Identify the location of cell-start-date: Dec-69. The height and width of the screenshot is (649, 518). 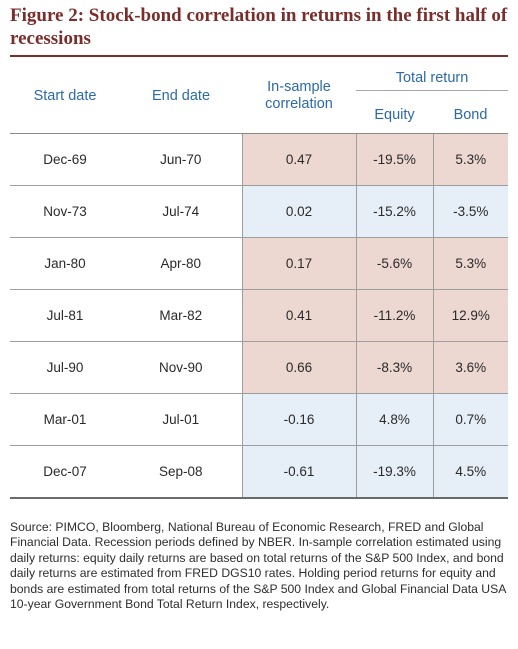
(65, 159).